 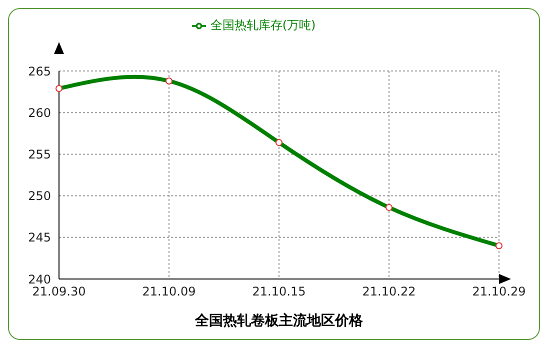 What do you see at coordinates (279, 291) in the screenshot?
I see `x-tick-label: 21.10.15` at bounding box center [279, 291].